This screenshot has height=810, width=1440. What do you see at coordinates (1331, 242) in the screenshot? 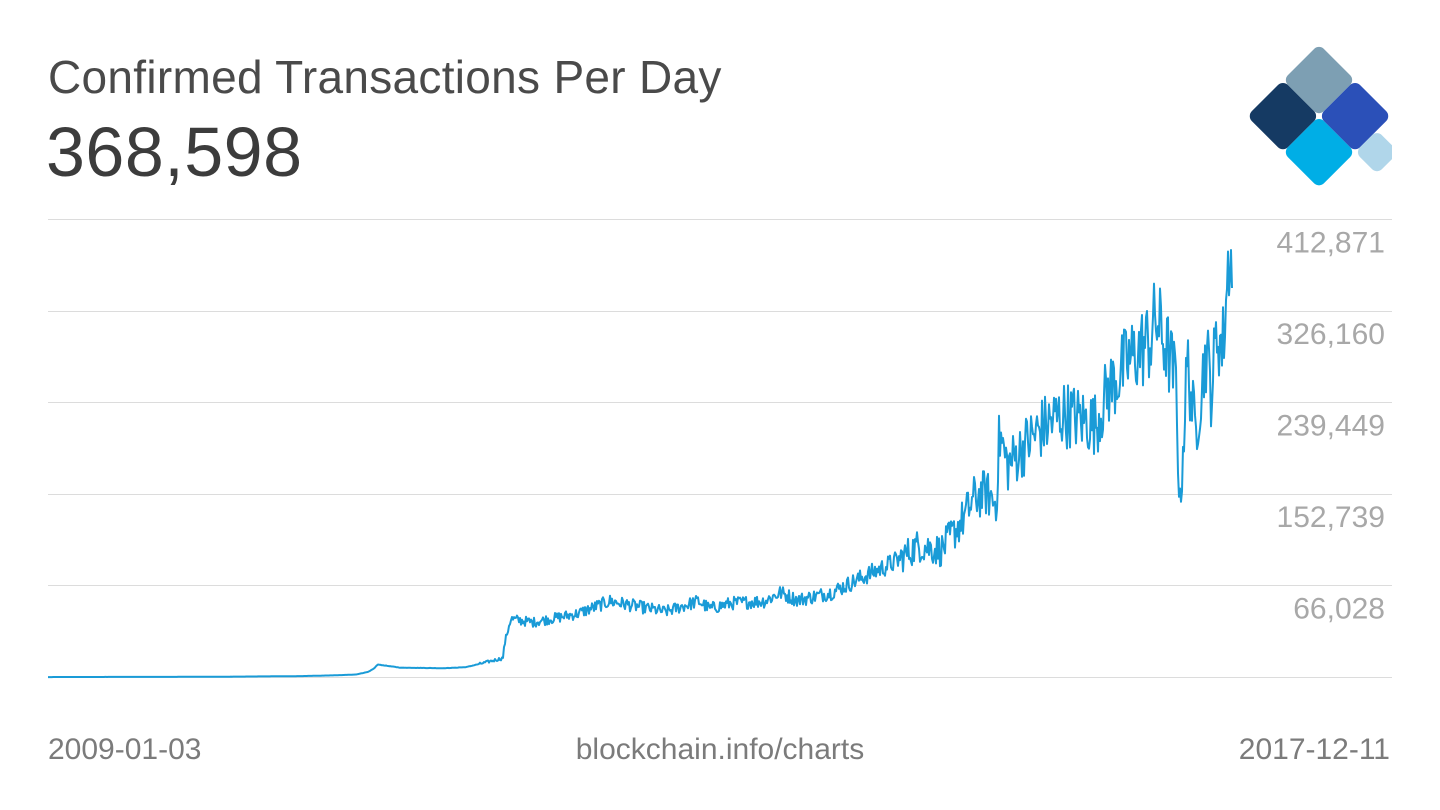
I see `y-tick-label: 412,871` at bounding box center [1331, 242].